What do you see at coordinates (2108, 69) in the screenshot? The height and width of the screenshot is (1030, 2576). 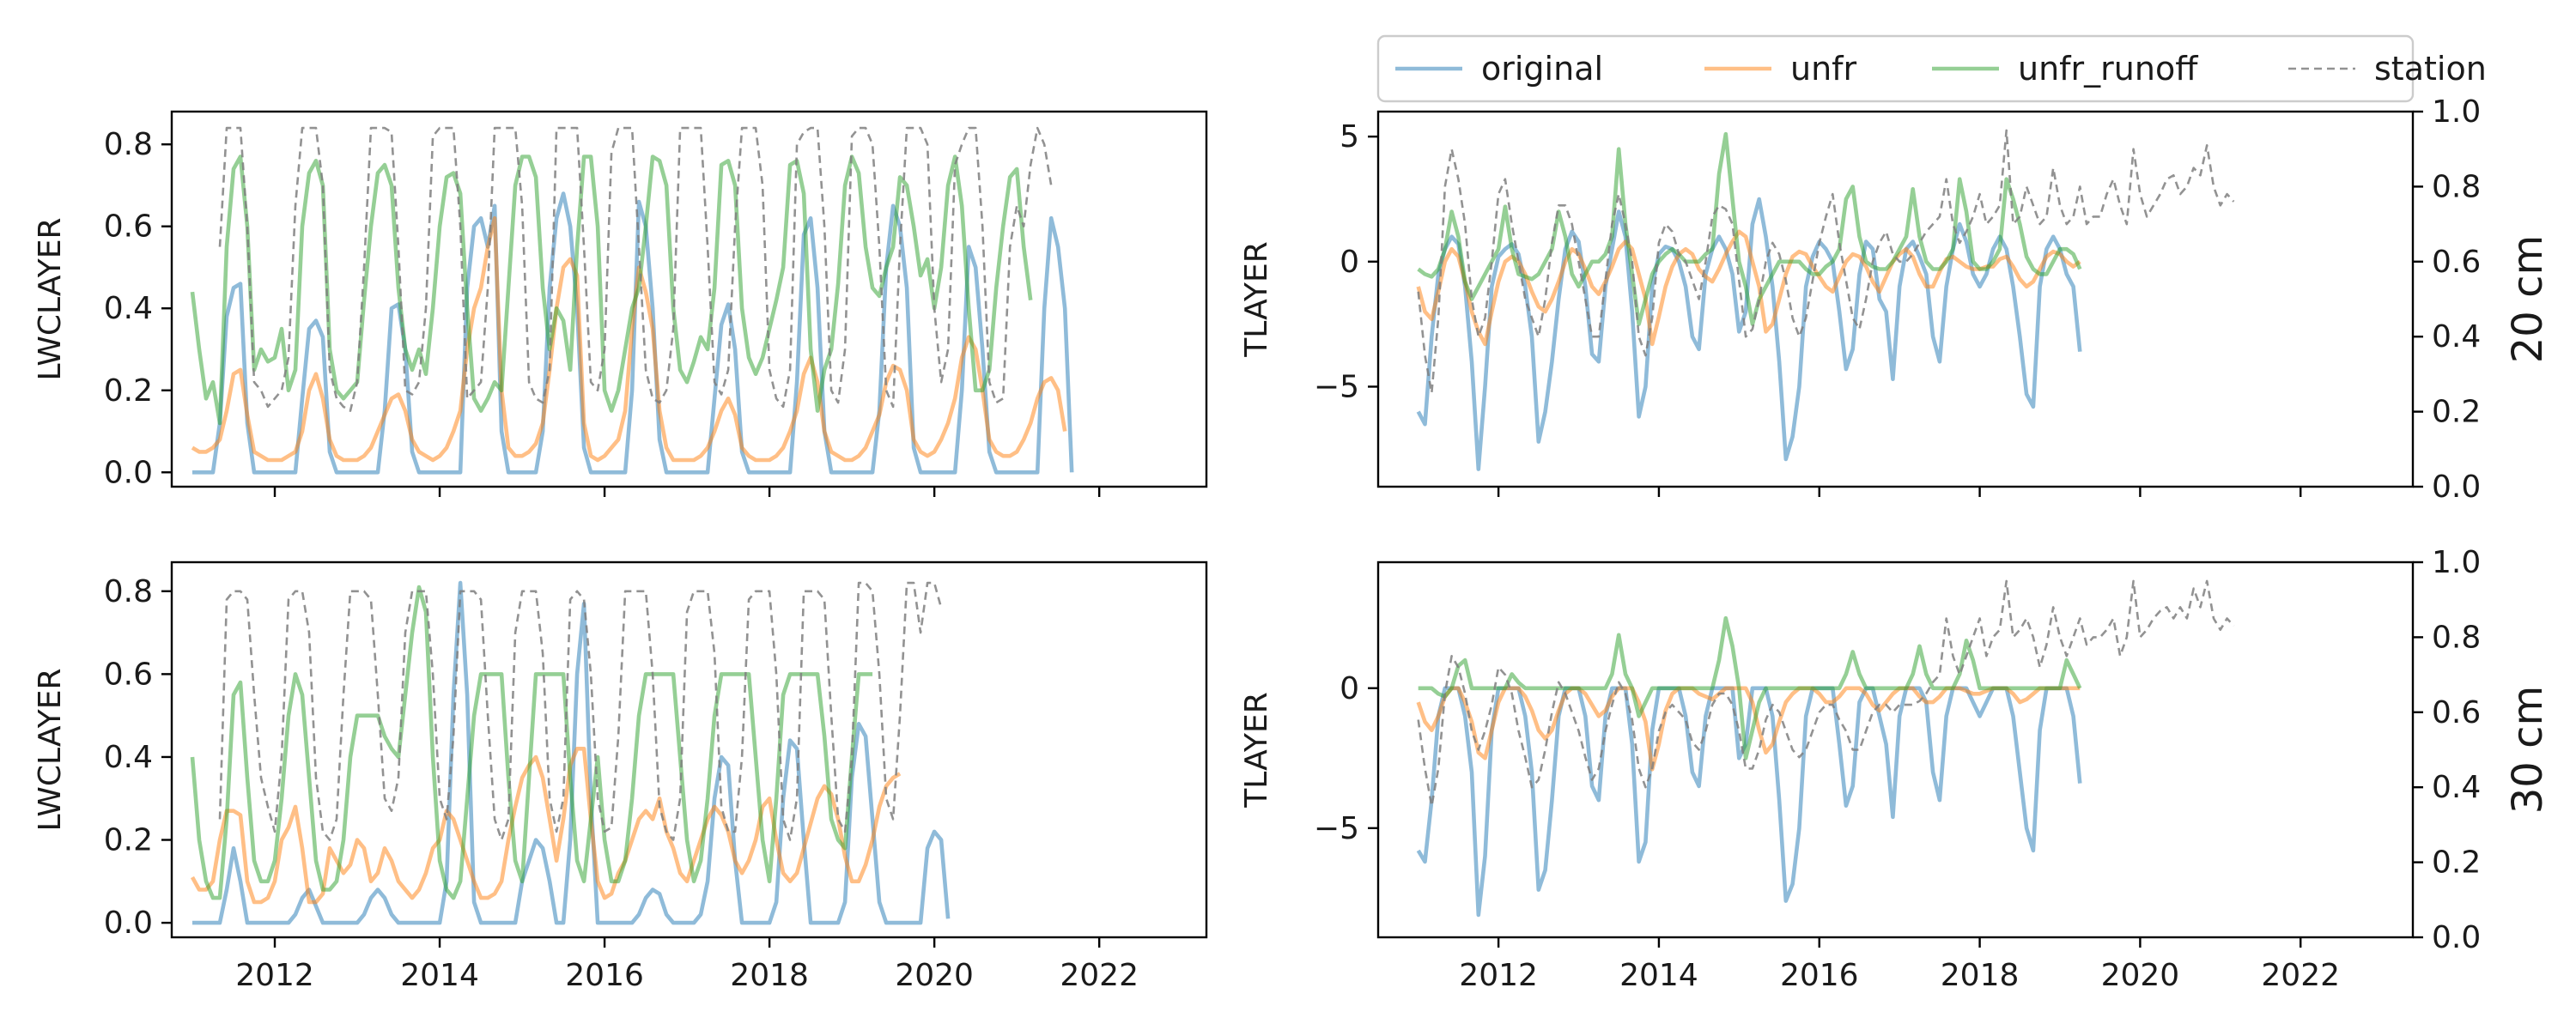 I see `legend-label-unfr_runoff: unfr_runoff` at bounding box center [2108, 69].